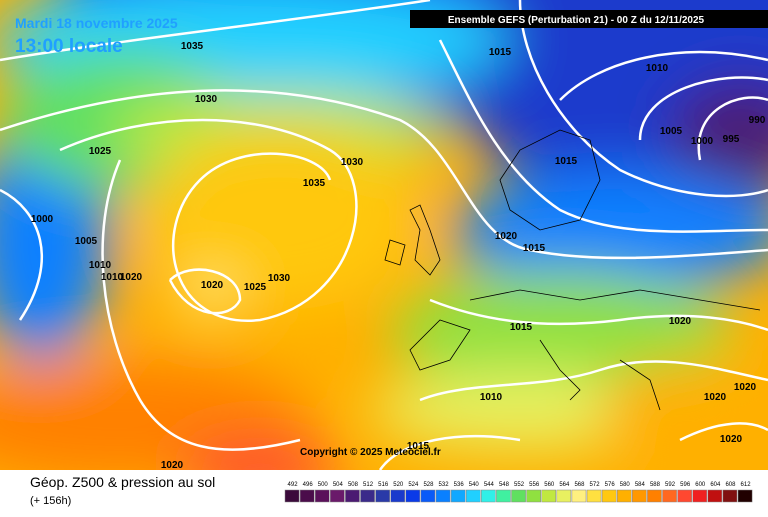  I want to click on scale-label: 512, so click(368, 485).